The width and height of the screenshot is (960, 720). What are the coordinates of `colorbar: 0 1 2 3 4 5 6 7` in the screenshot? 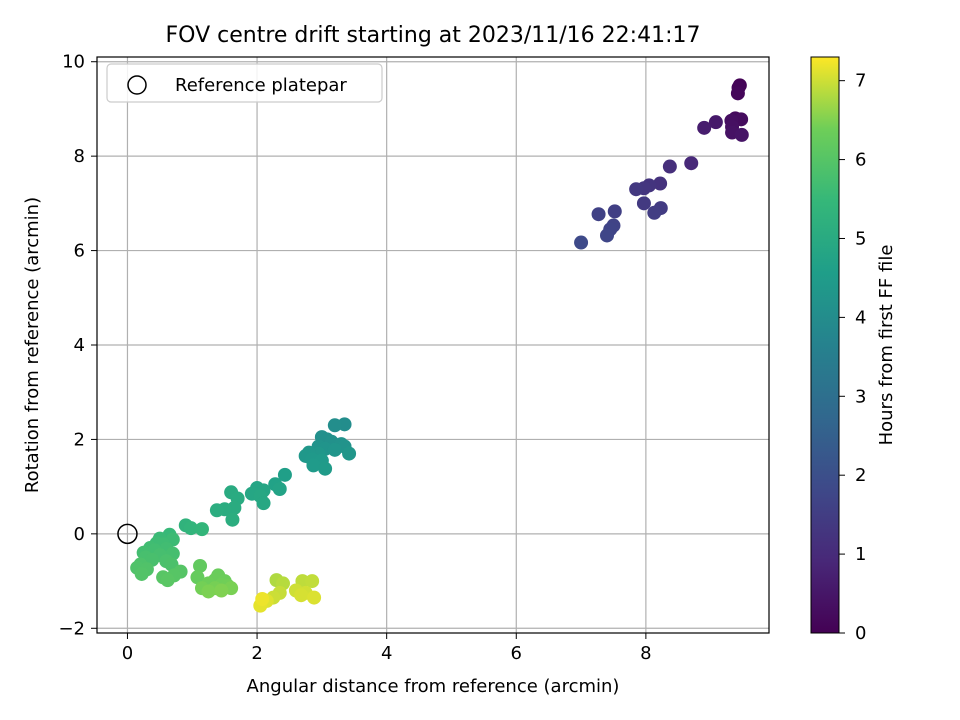 It's located at (838, 350).